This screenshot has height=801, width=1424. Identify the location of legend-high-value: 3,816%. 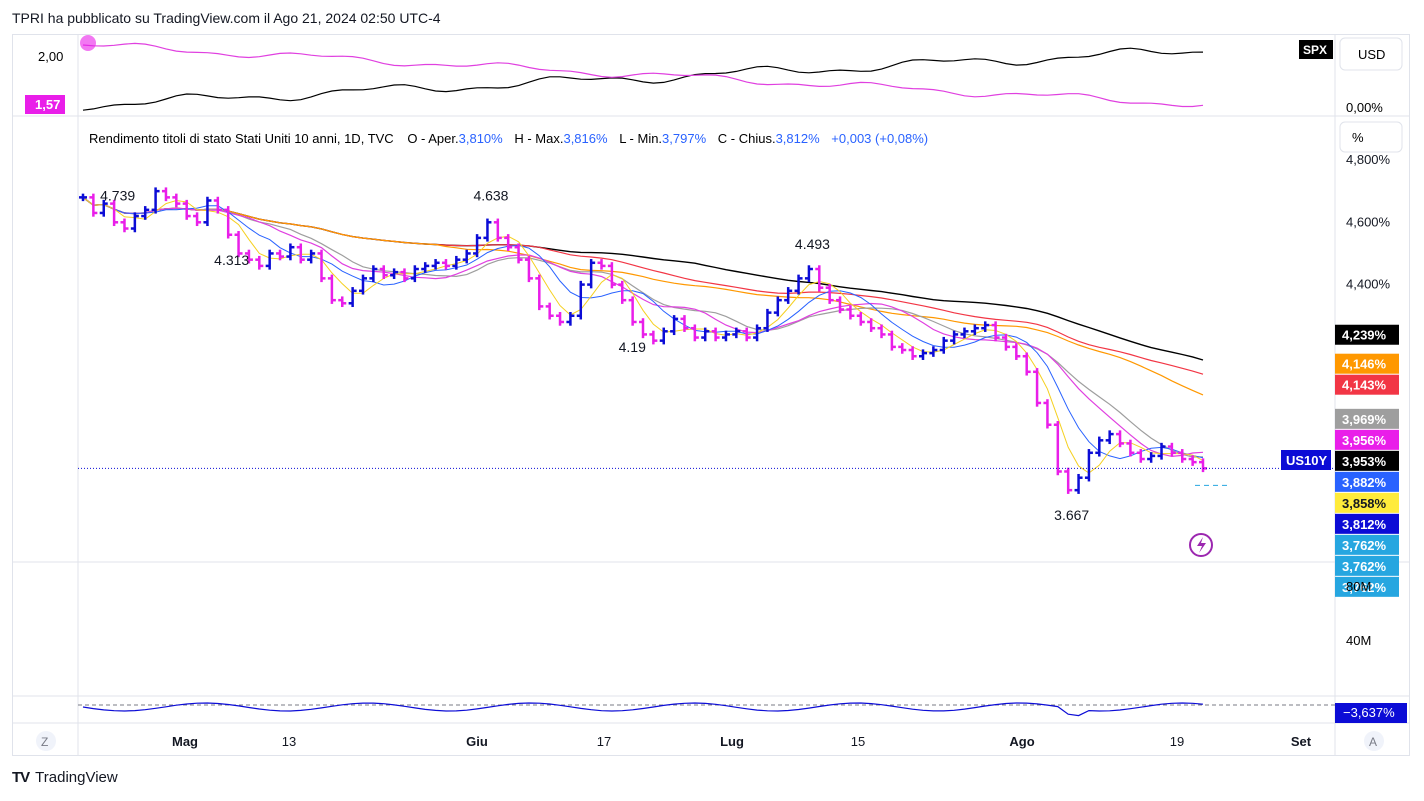
(585, 138).